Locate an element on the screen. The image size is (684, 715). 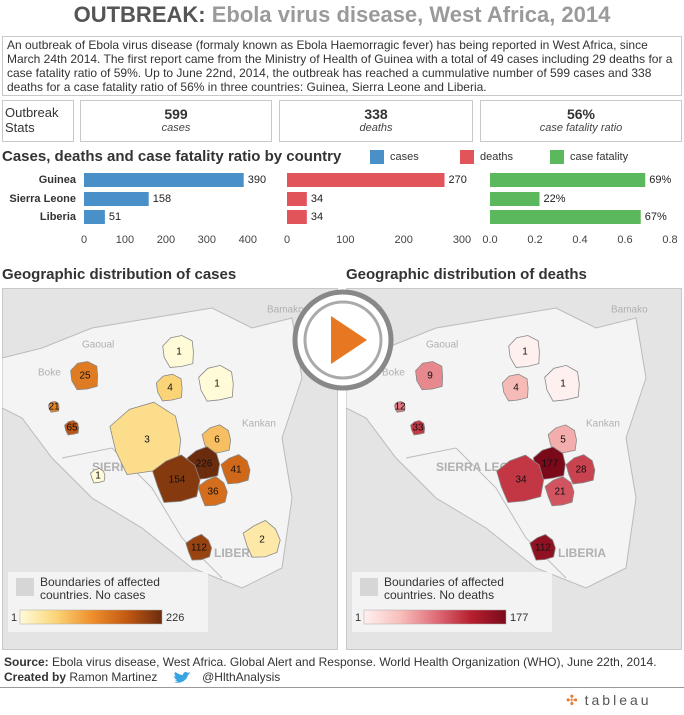
x-tick-label: 200 is located at coordinates (403, 240).